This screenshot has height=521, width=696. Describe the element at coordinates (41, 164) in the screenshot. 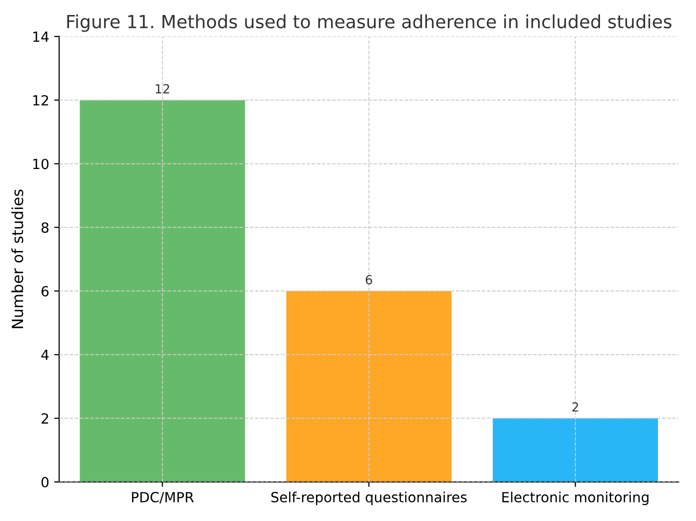

I see `y-tick-label: 10` at that location.